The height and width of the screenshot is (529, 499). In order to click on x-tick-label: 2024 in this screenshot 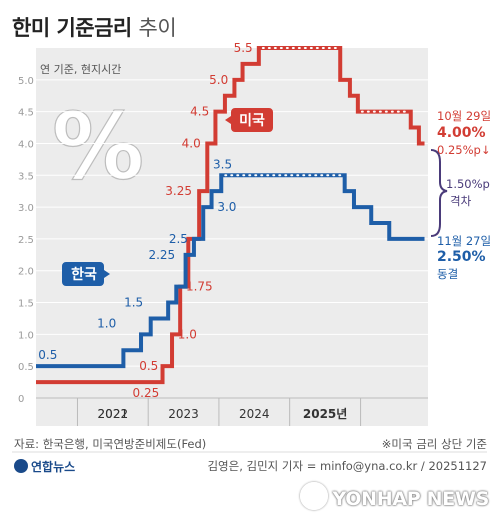, I will do `click(254, 414)`.